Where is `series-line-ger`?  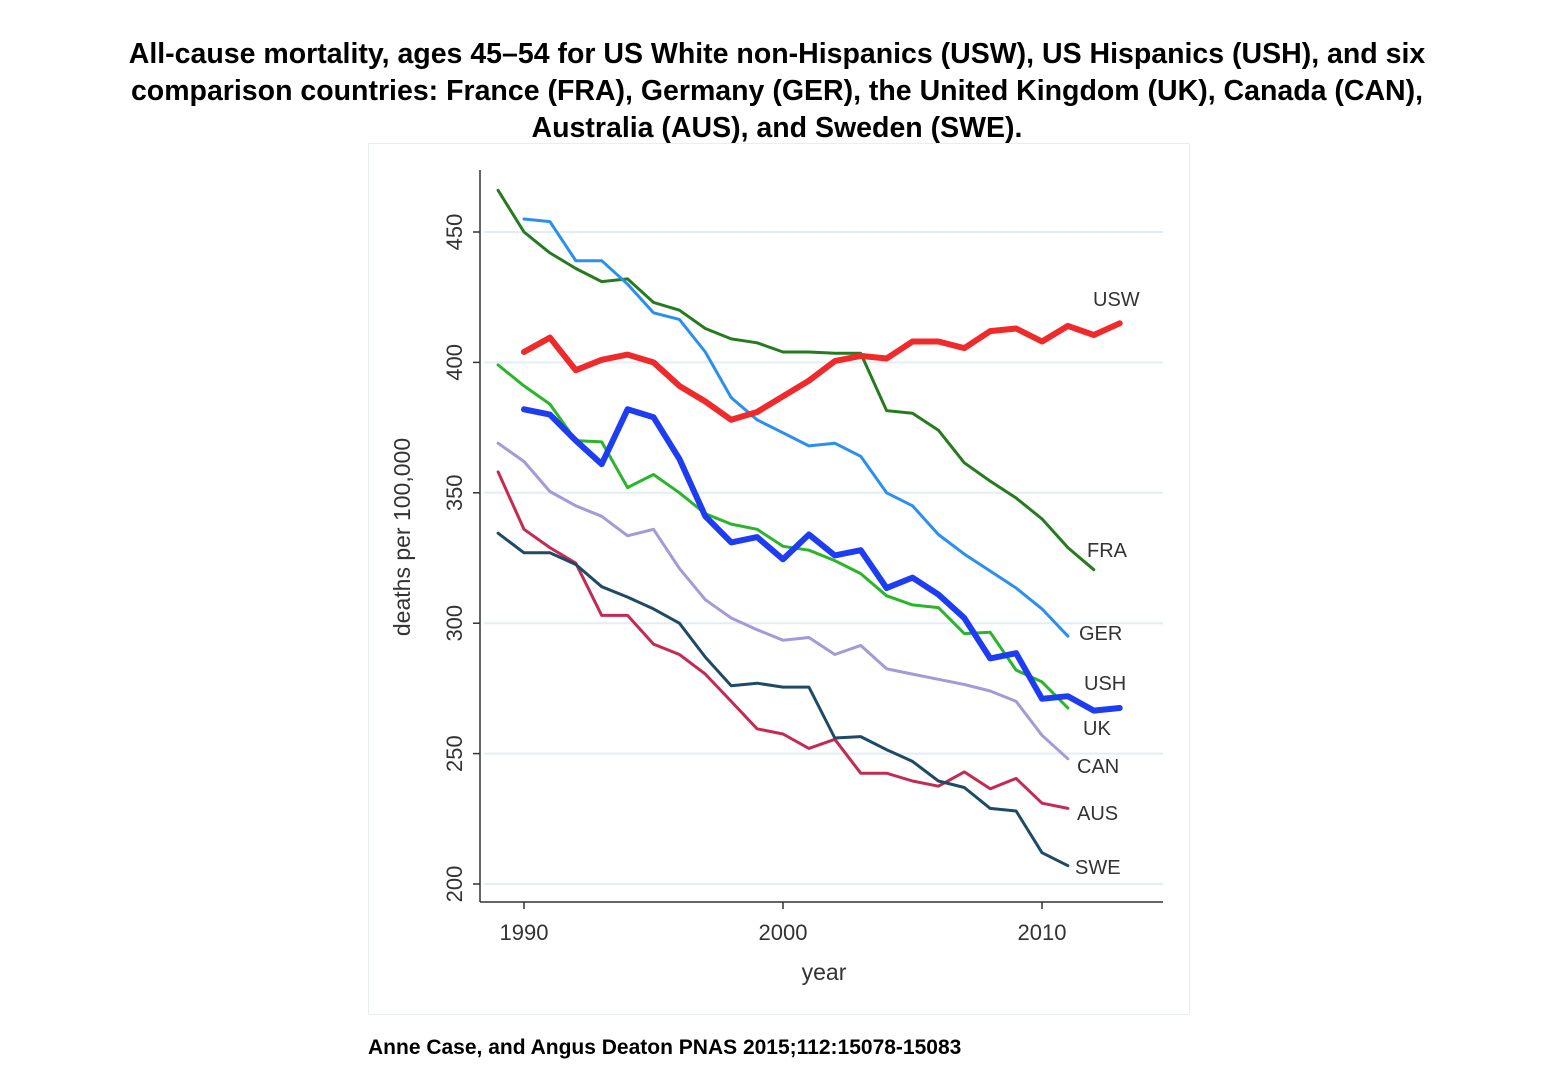
series-line-ger is located at coordinates (796, 427).